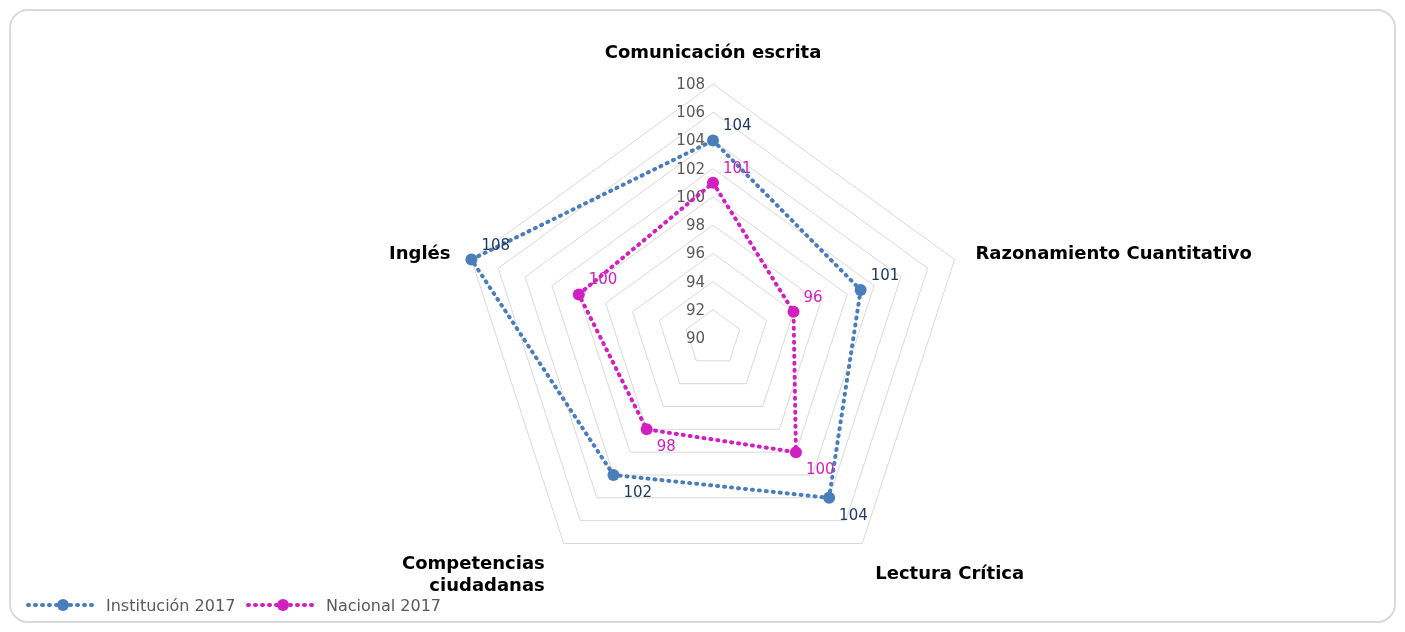 The image size is (1405, 632). Describe the element at coordinates (695, 253) in the screenshot. I see `y-tick-label: 96` at that location.